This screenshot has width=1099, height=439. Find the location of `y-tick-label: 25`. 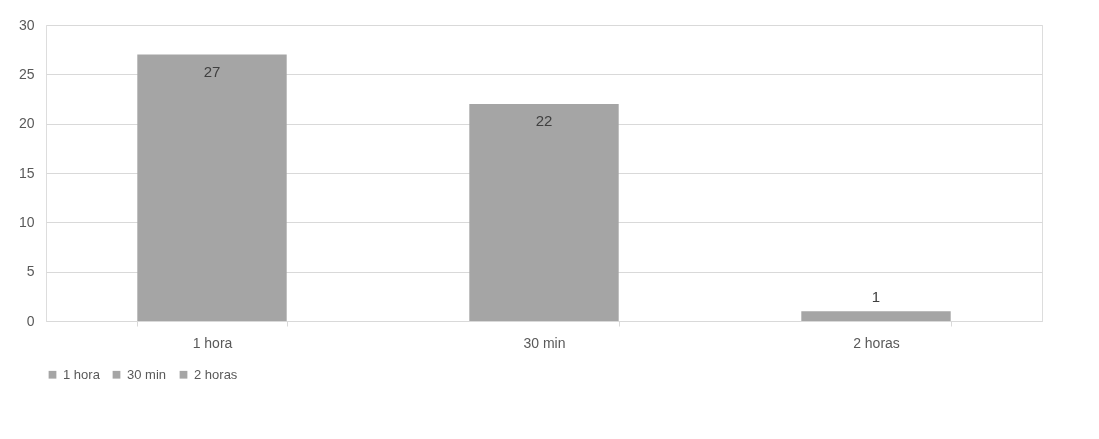

y-tick-label: 25 is located at coordinates (26, 73).